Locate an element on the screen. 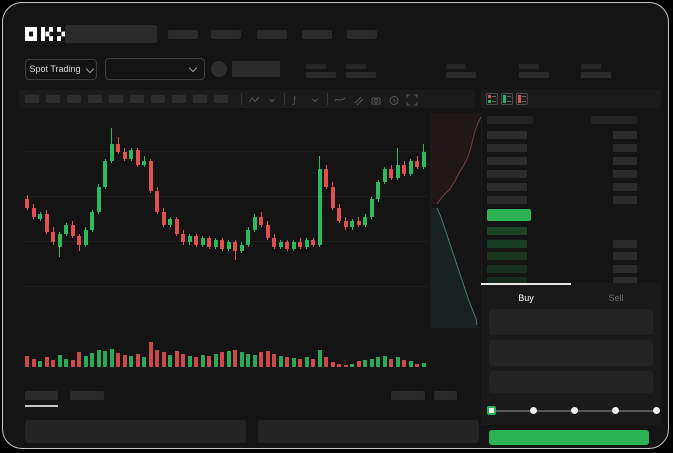 The width and height of the screenshot is (673, 453). market-type-label: Spot Trading is located at coordinates (55, 69).